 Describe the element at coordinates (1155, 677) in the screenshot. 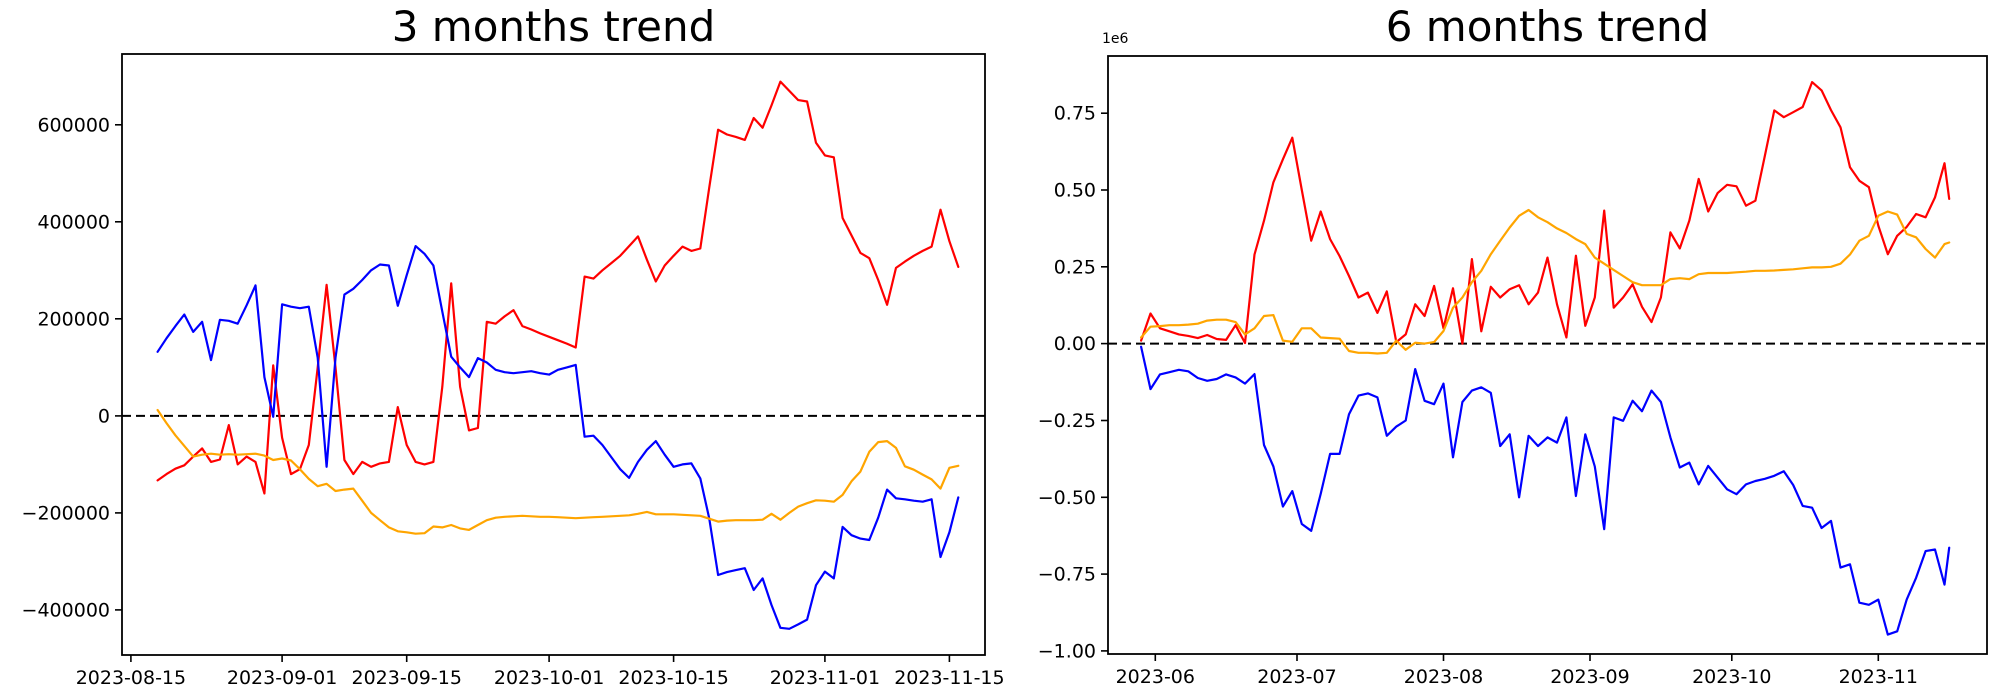

I see `x-tick-label: 2023-06` at that location.